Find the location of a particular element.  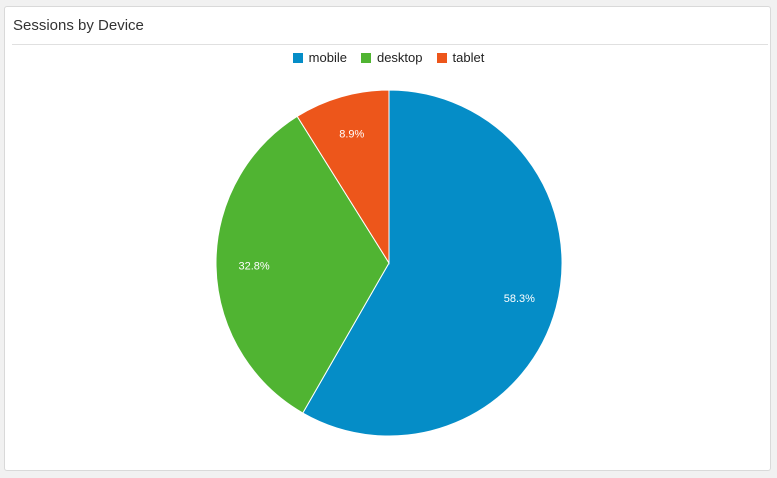

pie-slice-tablet is located at coordinates (343, 177).